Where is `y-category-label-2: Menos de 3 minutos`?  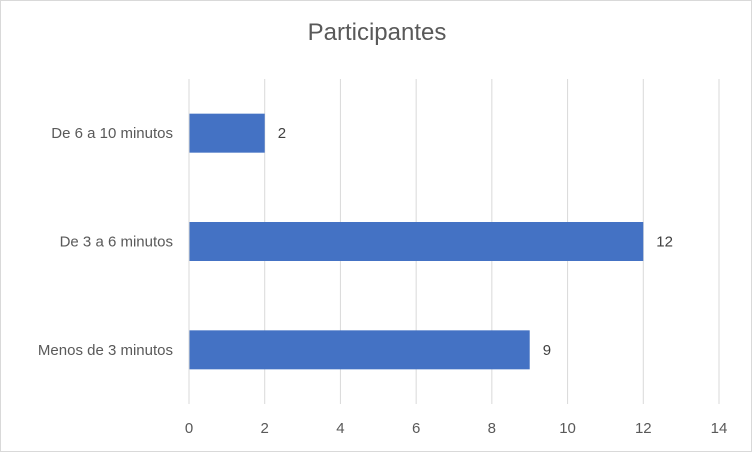
y-category-label-2: Menos de 3 minutos is located at coordinates (105, 350).